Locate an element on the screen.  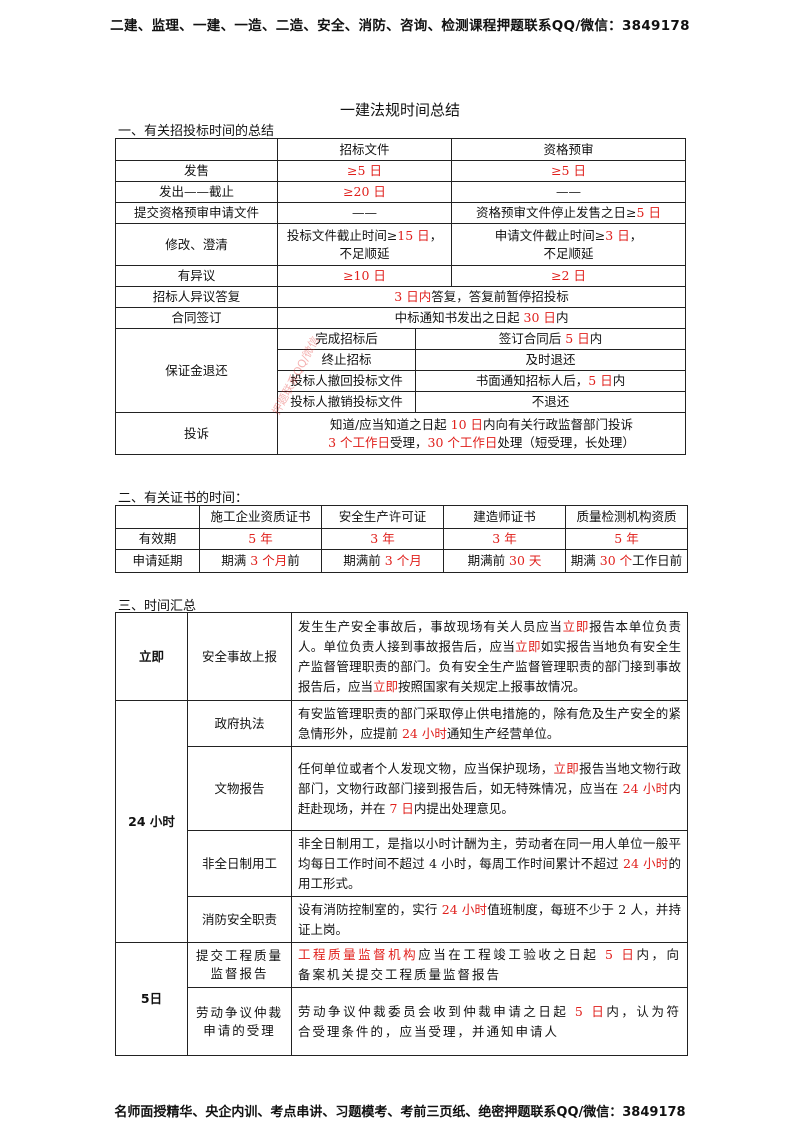
cell-value: 不退还 is located at coordinates (550, 402).